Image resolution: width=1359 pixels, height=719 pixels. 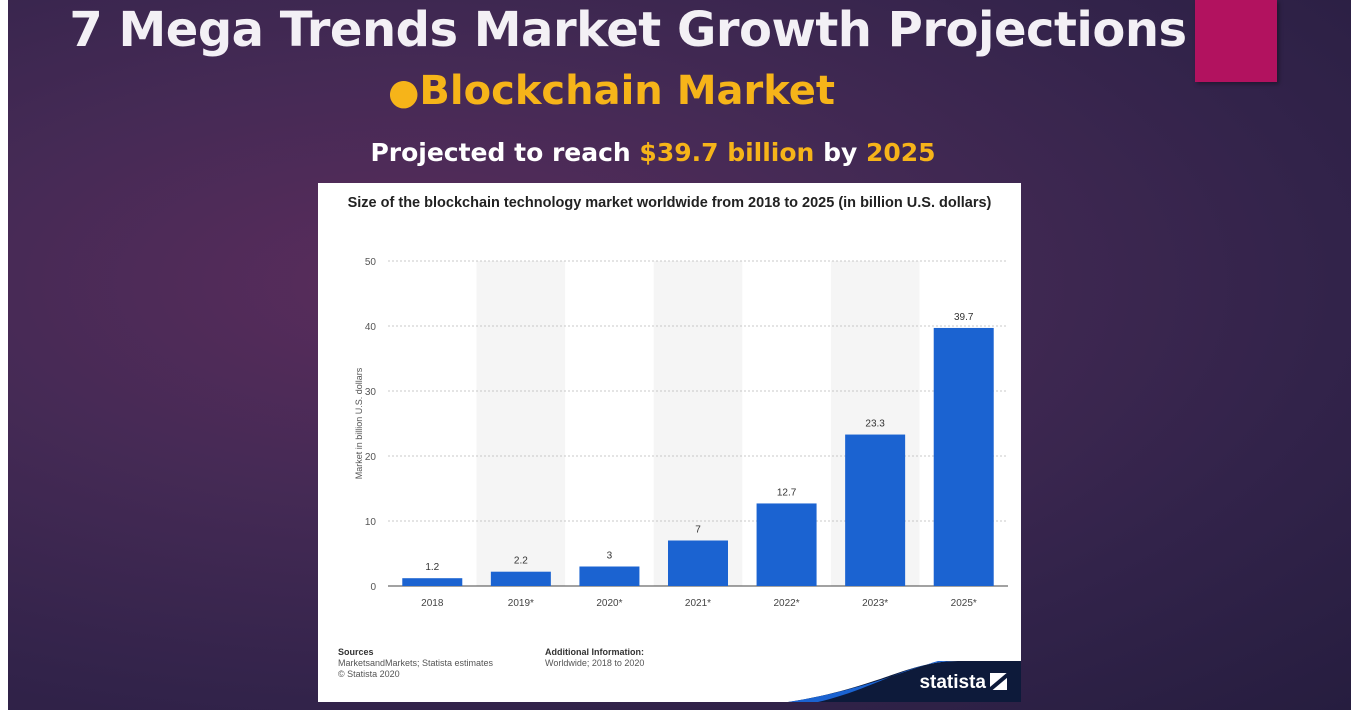 What do you see at coordinates (610, 556) in the screenshot?
I see `data-label: 3` at bounding box center [610, 556].